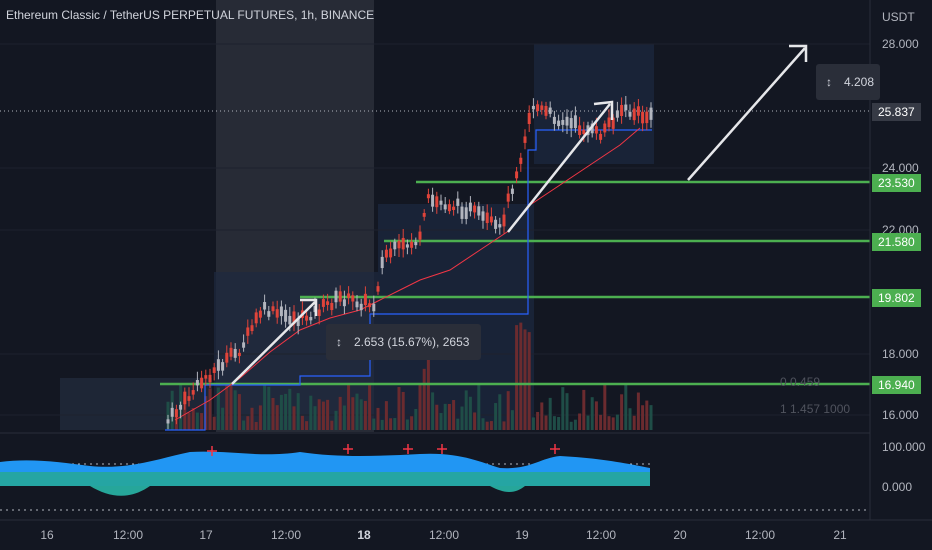 This screenshot has height=550, width=932. Describe the element at coordinates (896, 385) in the screenshot. I see `level-badge-4: 16.940` at that location.